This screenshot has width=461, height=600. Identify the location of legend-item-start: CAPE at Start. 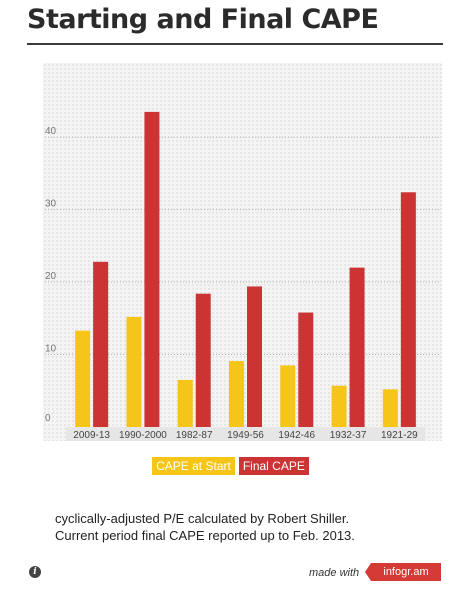
(193, 466).